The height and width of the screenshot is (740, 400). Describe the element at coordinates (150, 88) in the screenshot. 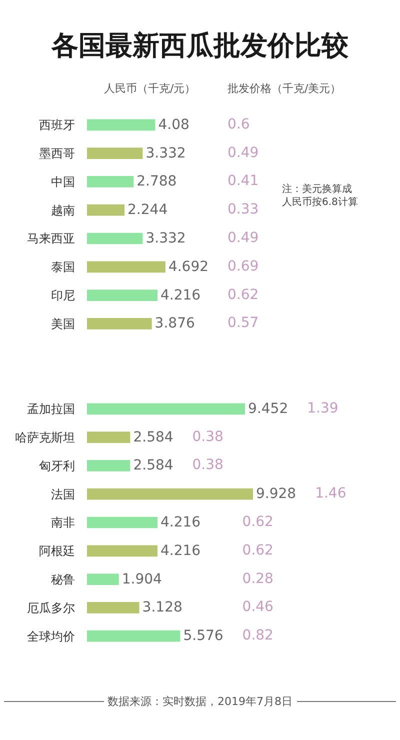

I see `text: 人民币（千克/元）` at that location.